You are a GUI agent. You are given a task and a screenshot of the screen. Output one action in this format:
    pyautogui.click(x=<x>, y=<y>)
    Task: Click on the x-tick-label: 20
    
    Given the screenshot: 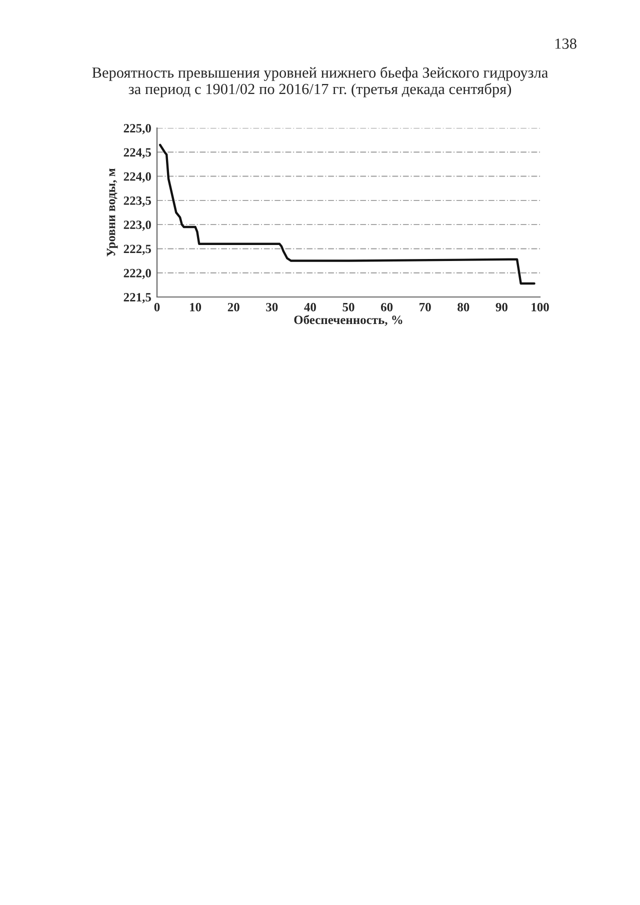 What is the action you would take?
    pyautogui.click(x=234, y=307)
    